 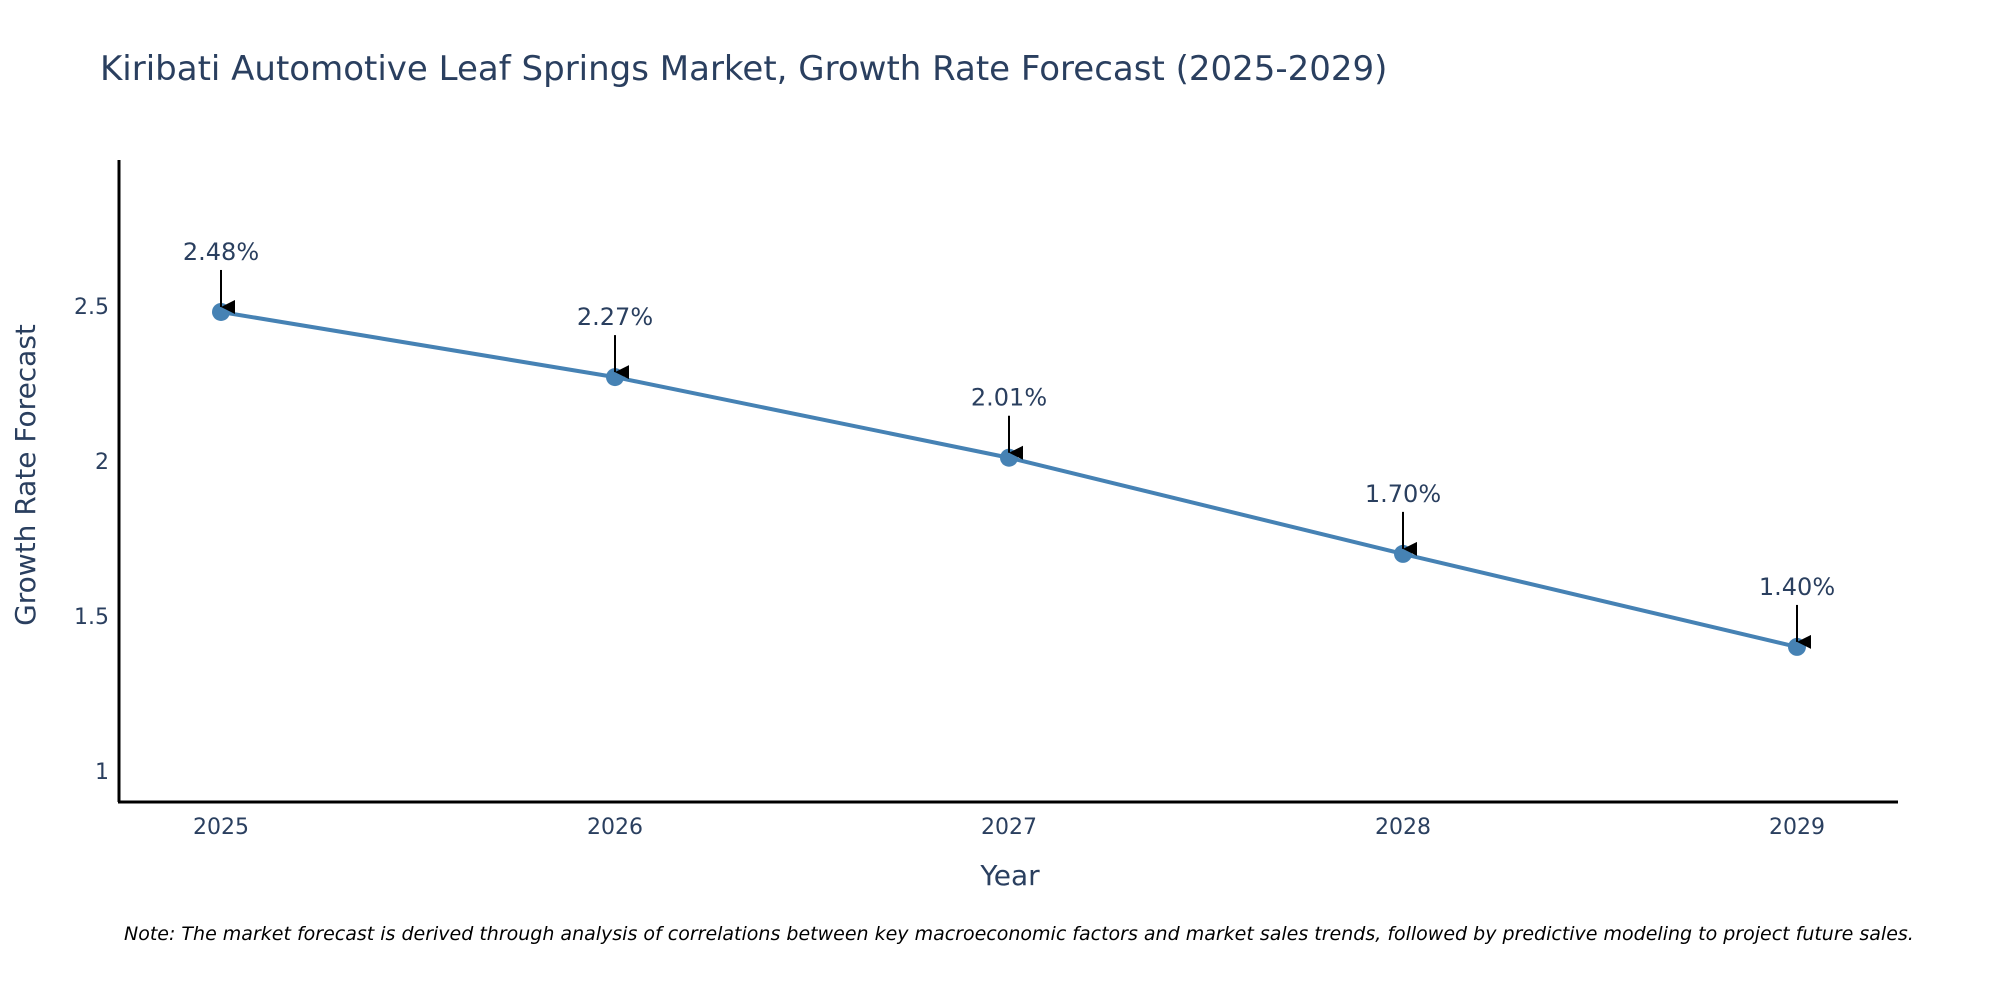 I want to click on y-tick-label: 2, so click(x=102, y=462).